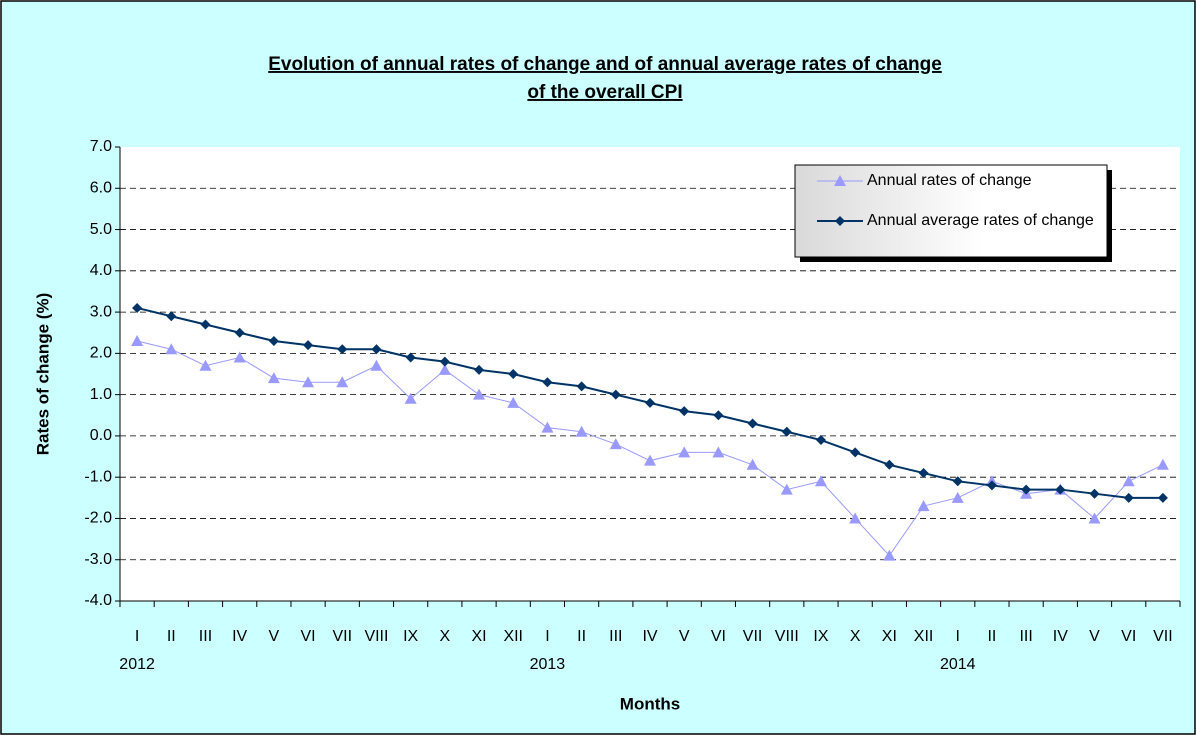  I want to click on year-label: 2013, so click(548, 664).